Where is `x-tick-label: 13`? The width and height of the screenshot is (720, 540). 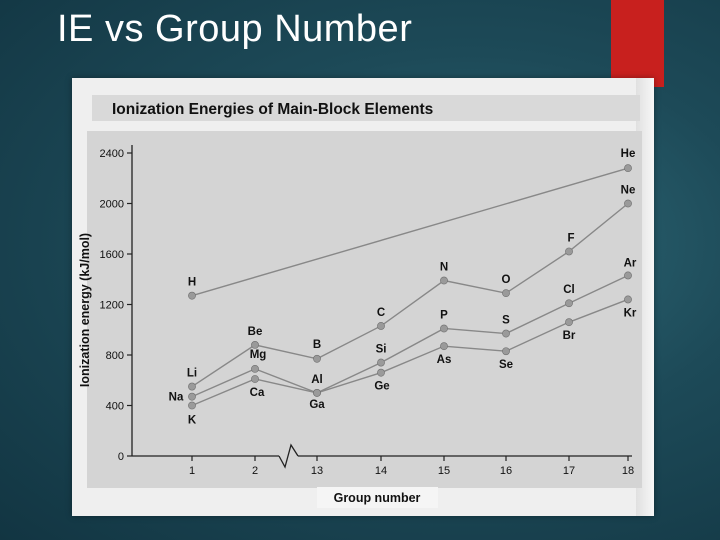
x-tick-label: 13 is located at coordinates (317, 471).